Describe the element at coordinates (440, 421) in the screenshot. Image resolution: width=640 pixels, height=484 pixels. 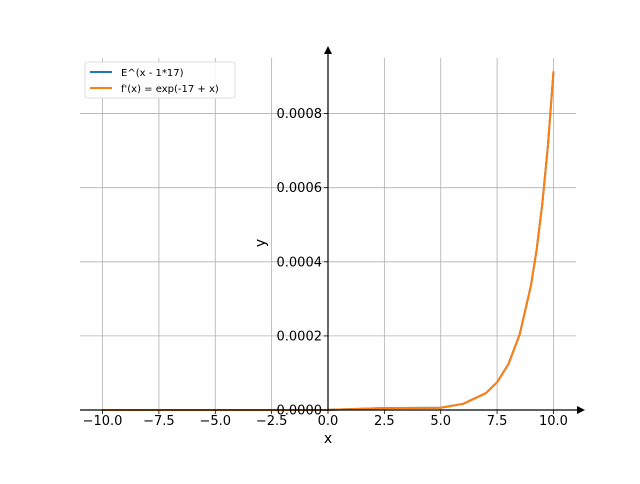
I see `x-tick-label: 5.0` at that location.